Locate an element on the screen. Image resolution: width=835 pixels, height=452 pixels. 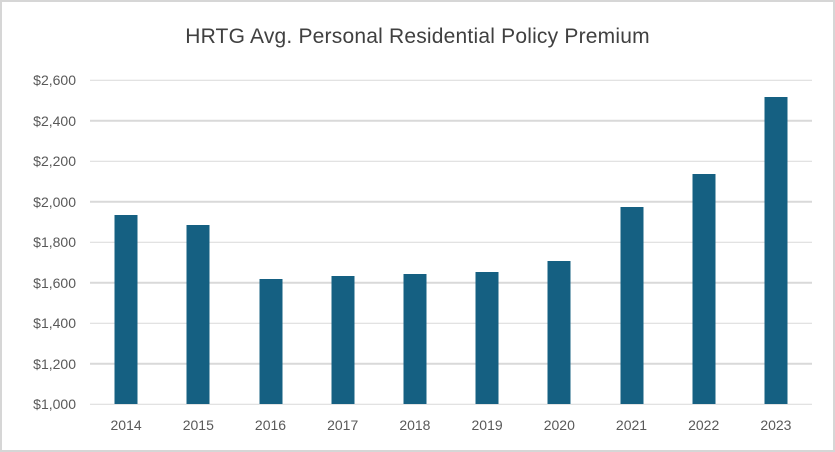
bar-2014 is located at coordinates (126, 309).